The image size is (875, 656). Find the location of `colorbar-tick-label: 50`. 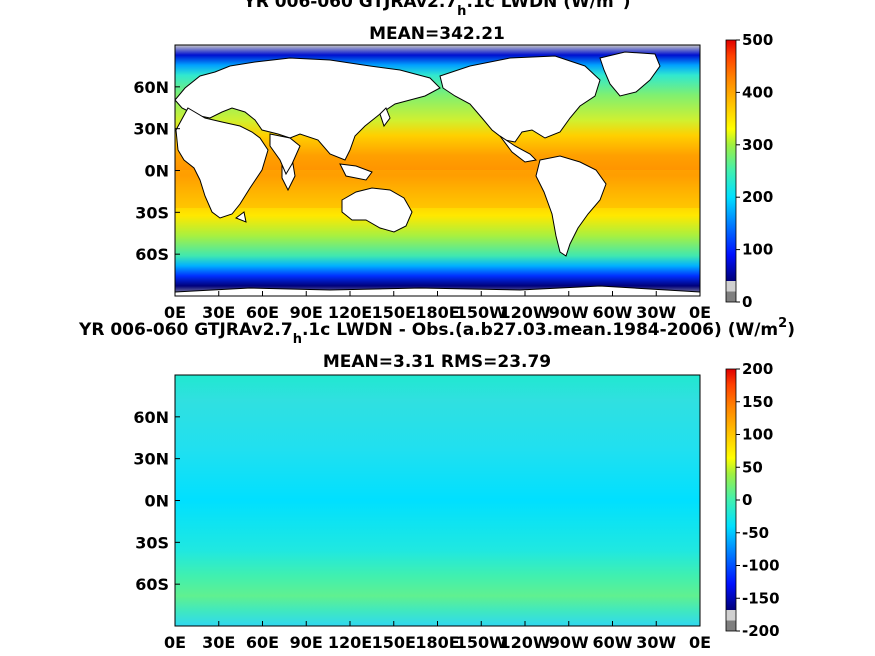

colorbar-tick-label: 50 is located at coordinates (752, 467).